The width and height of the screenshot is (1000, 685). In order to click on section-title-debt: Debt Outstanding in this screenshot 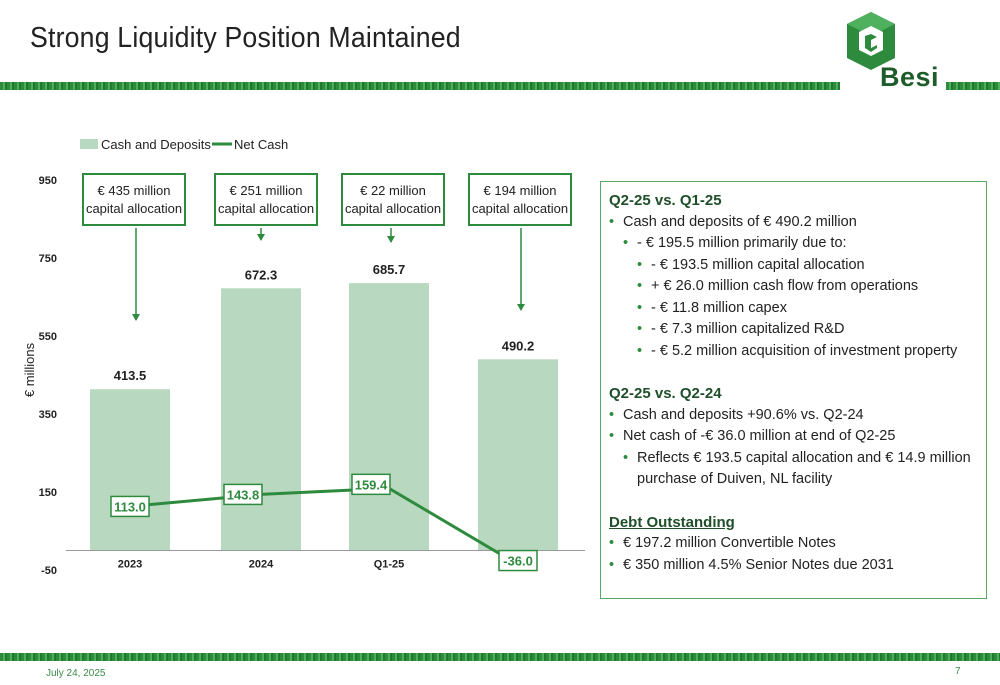, I will do `click(672, 522)`.